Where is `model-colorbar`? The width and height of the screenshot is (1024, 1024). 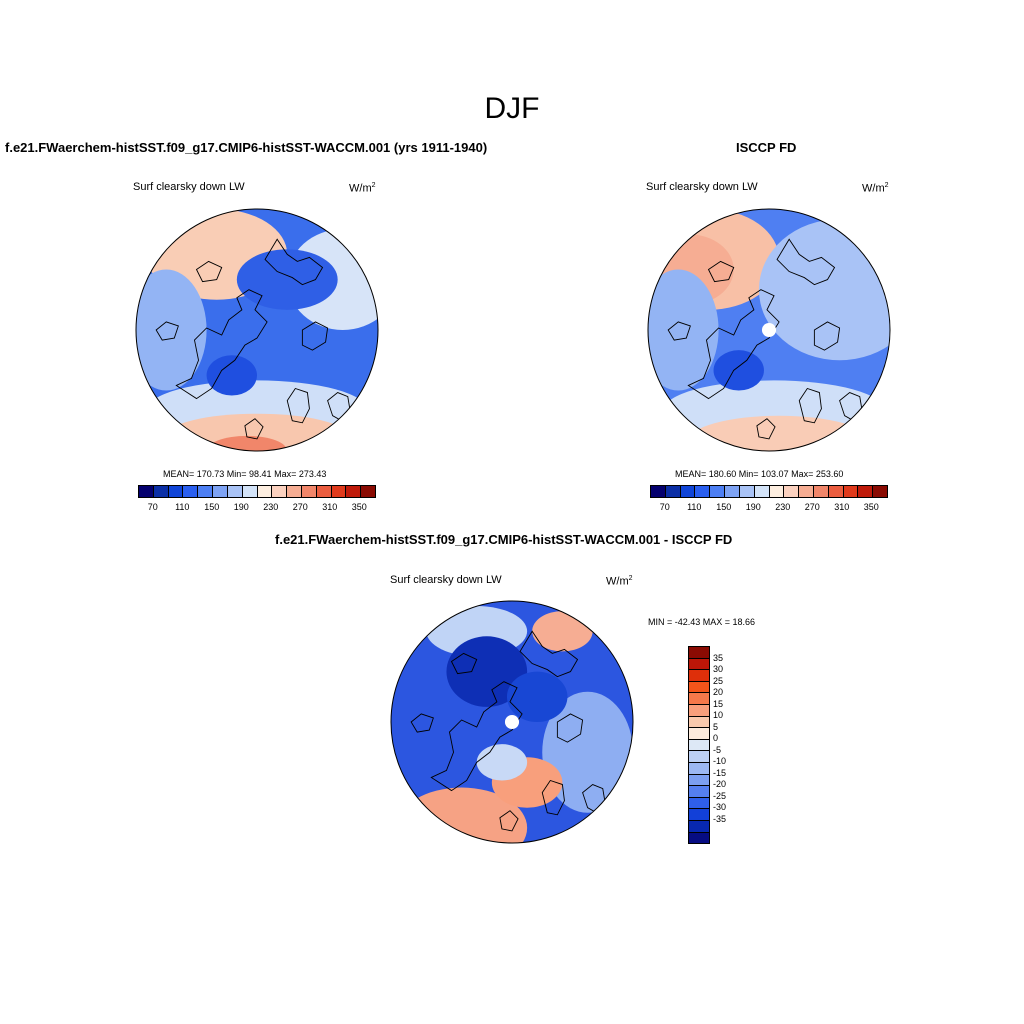
model-colorbar is located at coordinates (257, 491).